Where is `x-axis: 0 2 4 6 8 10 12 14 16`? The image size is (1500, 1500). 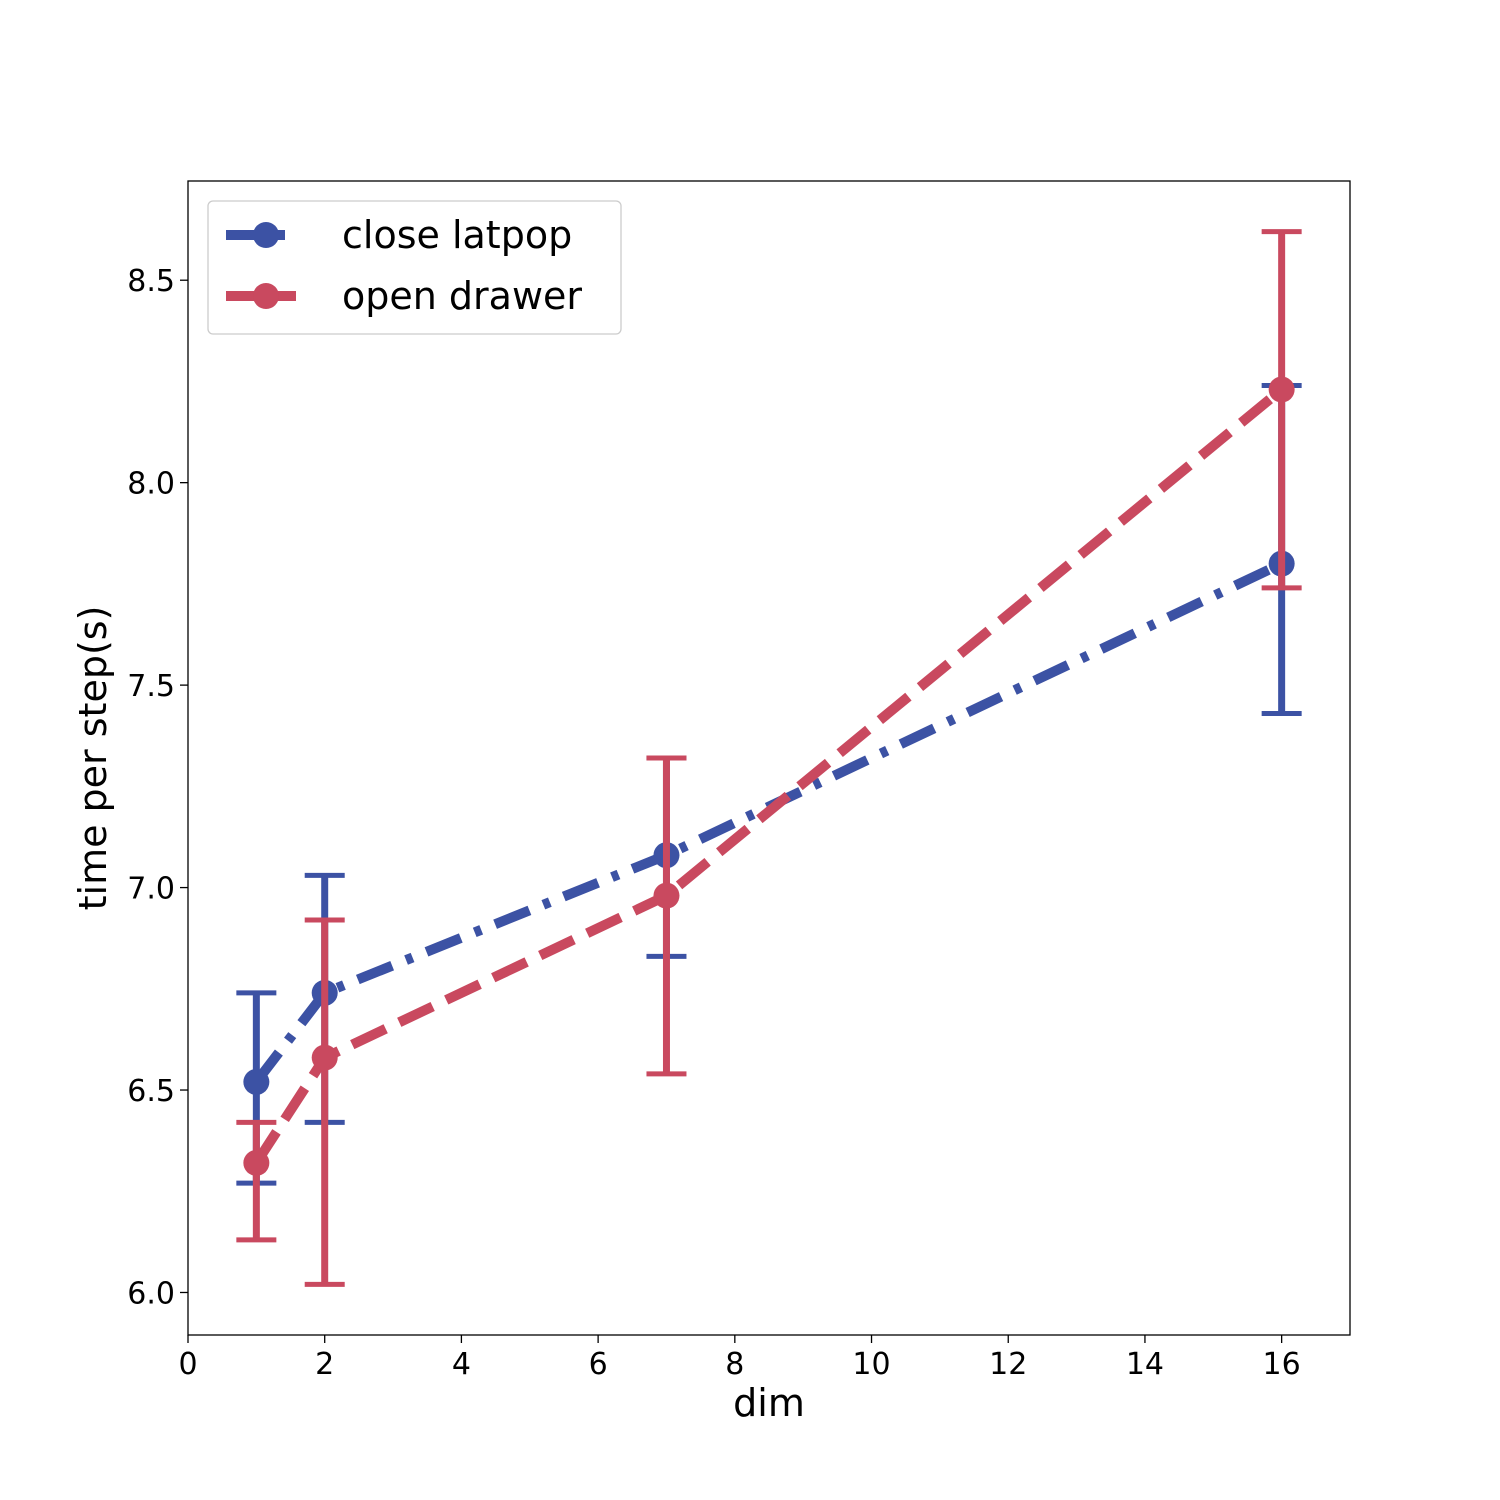
x-axis: 0 2 4 6 8 10 12 14 16 is located at coordinates (739, 1358).